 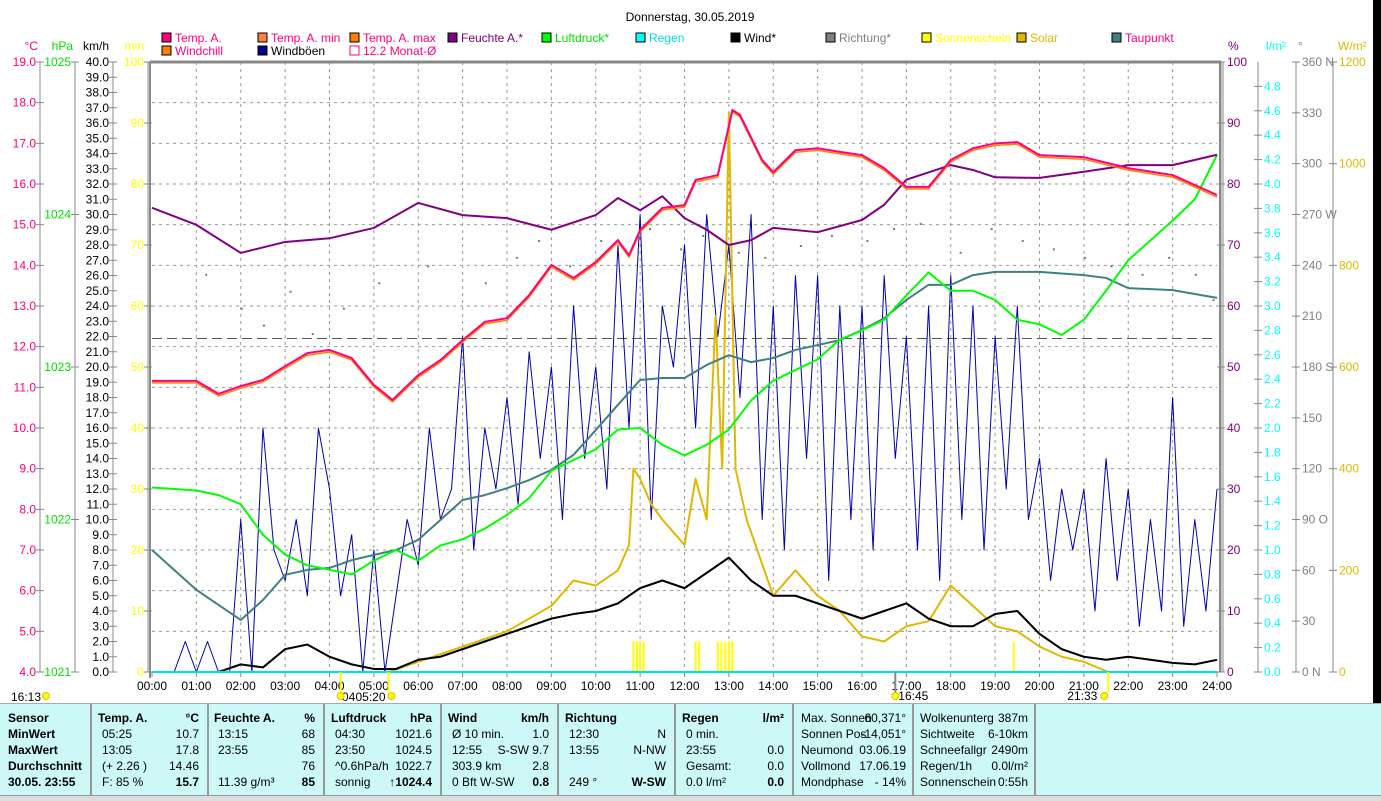 I want to click on panel-column-direction: Richtung 12:30 13:55 249 ° N N-NW W W-SW, so click(x=617, y=750).